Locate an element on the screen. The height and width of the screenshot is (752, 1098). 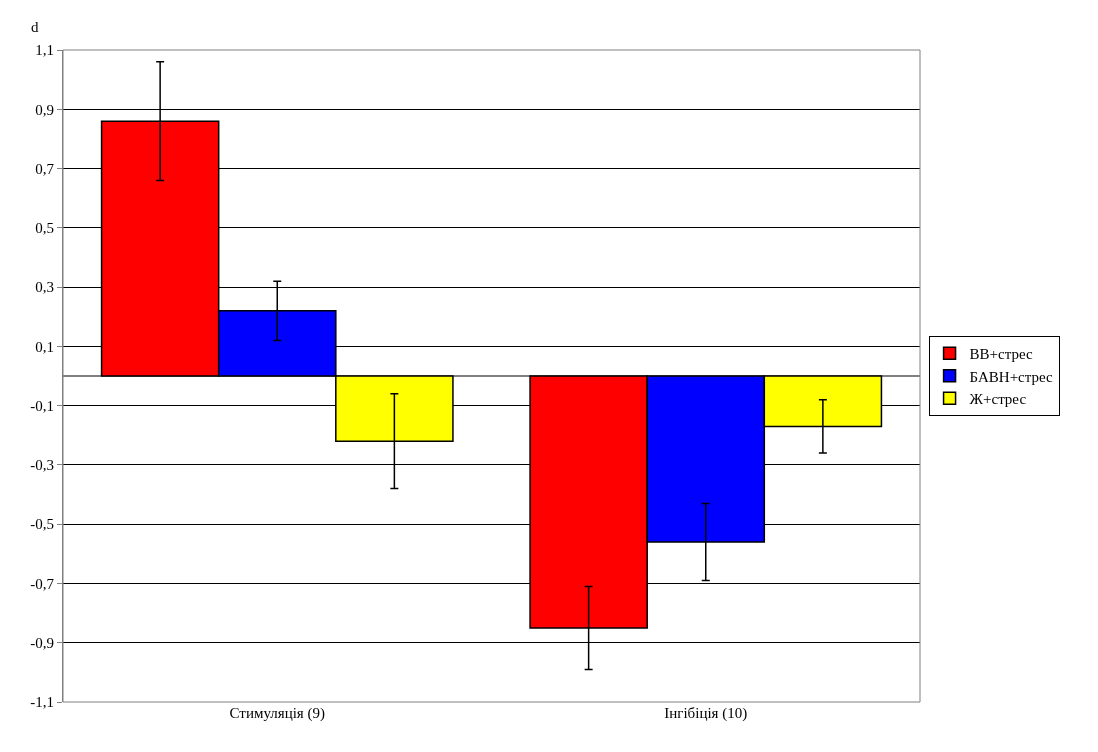
legend-label: БАВН+стрес is located at coordinates (1011, 376).